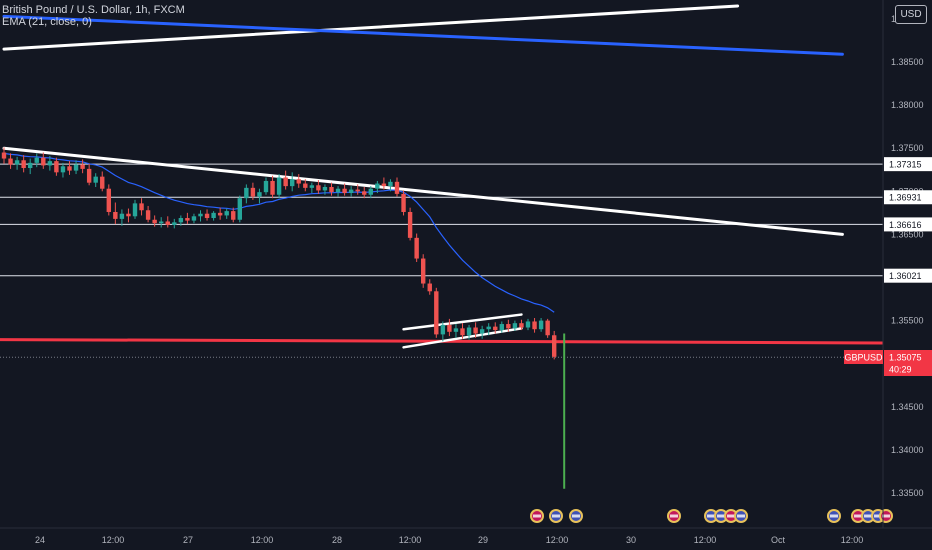 This screenshot has width=932, height=550. I want to click on price-tick-label: 1.35500, so click(907, 321).